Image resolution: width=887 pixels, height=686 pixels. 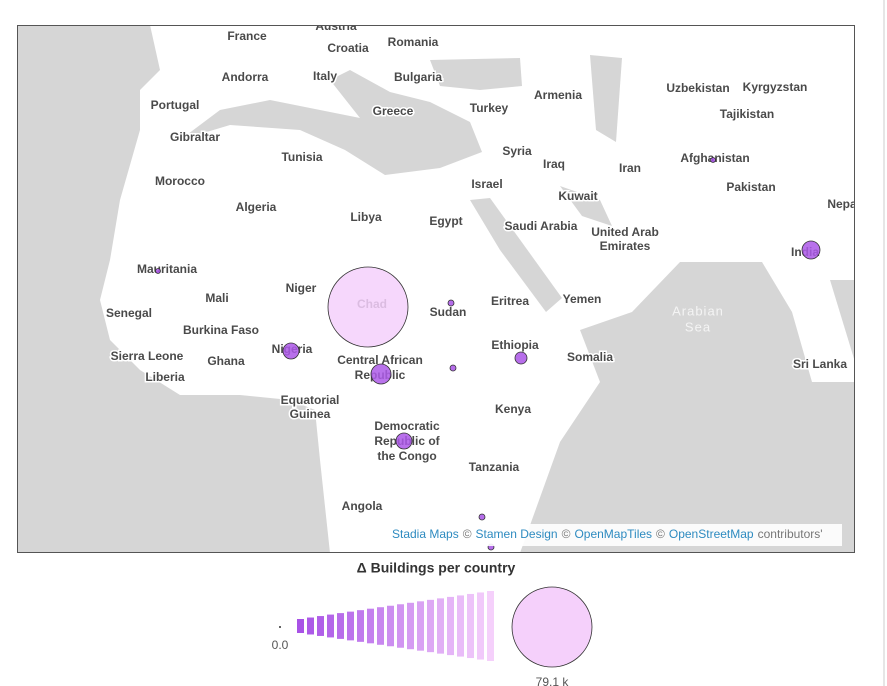 I want to click on country-label: Iran, so click(x=630, y=168).